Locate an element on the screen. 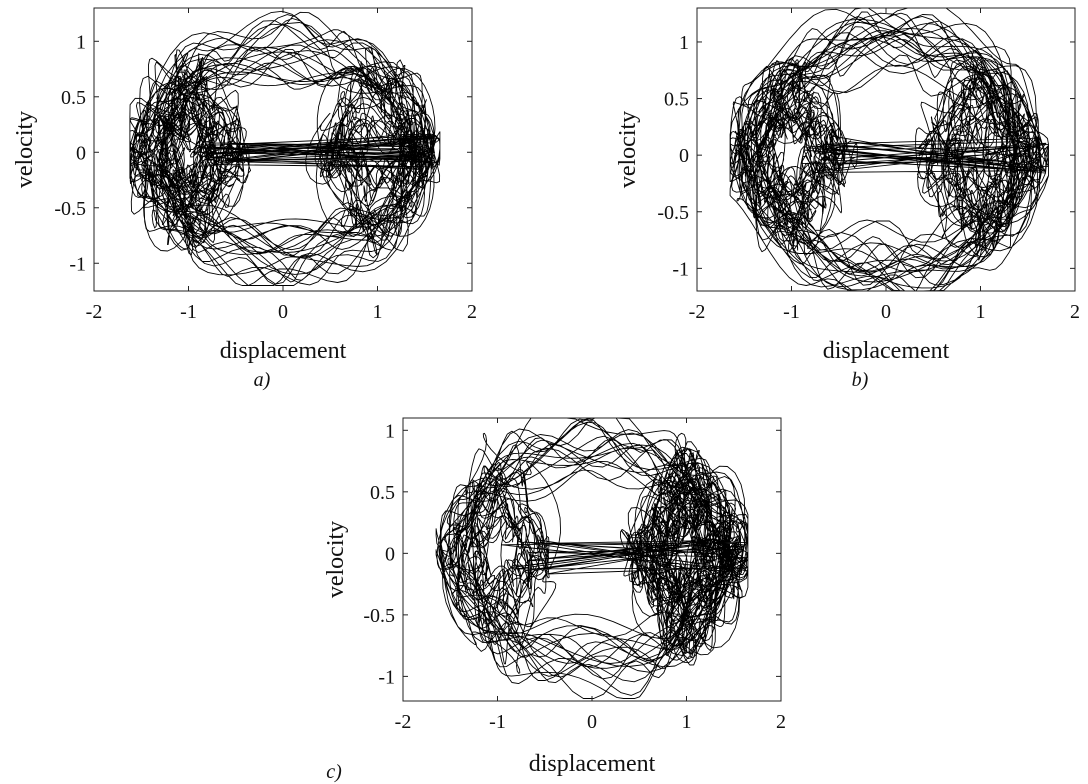  panel-caption: a) is located at coordinates (262, 380).